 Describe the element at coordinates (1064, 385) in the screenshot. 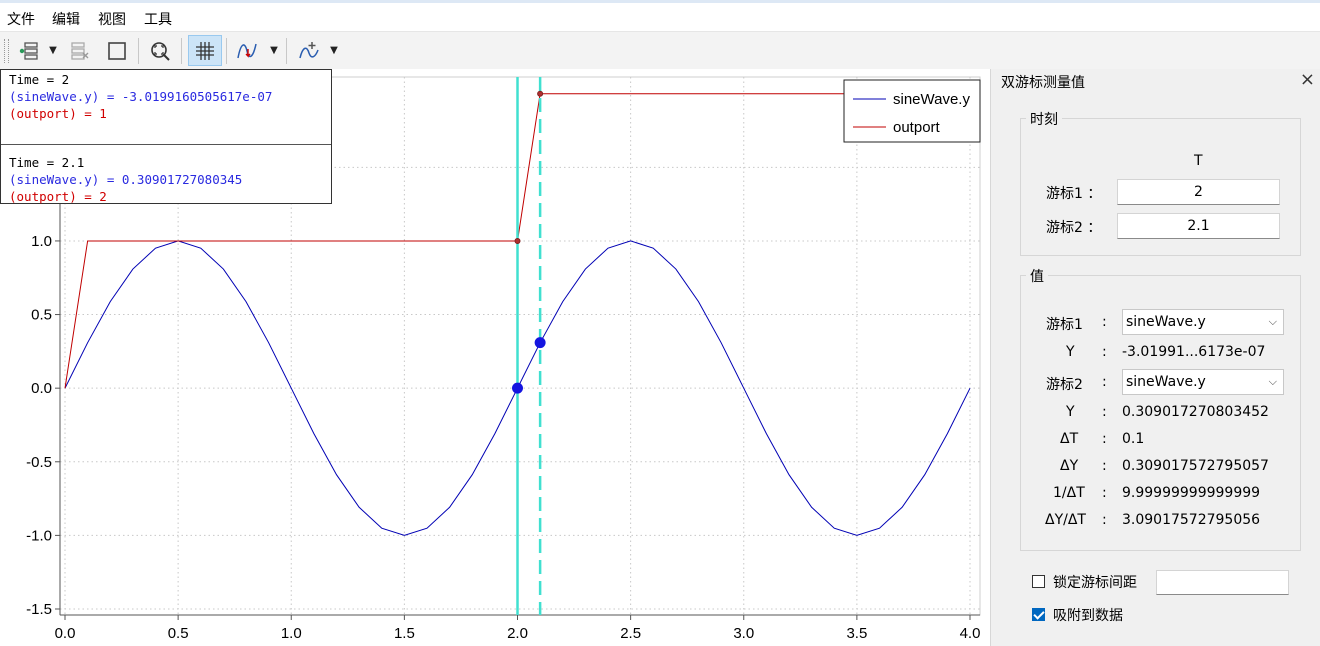

I see `value-cursor2-label: 游标2` at that location.